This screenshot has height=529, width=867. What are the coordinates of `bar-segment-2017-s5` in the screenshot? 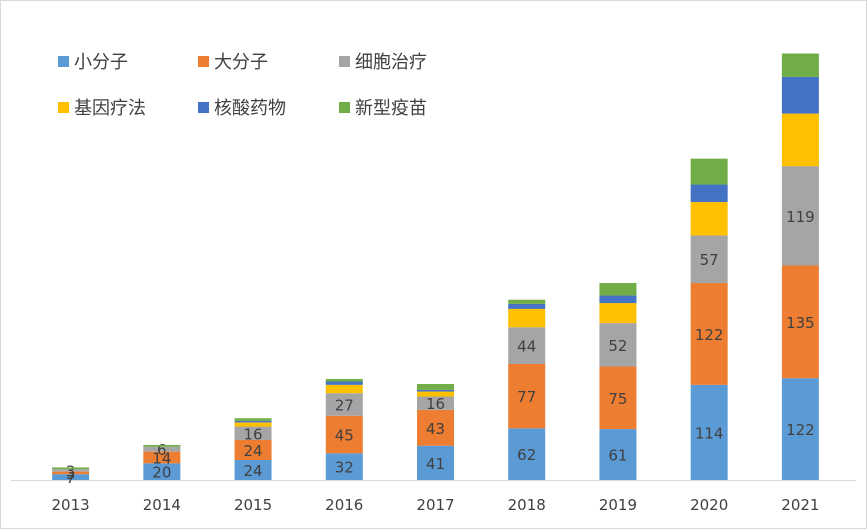 It's located at (435, 387).